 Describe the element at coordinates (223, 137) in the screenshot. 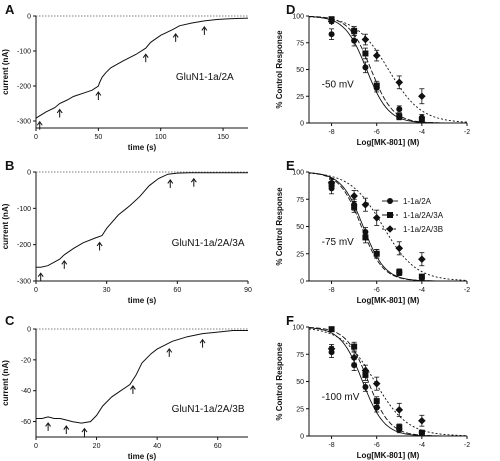

I see `x-tick-label: 150` at that location.